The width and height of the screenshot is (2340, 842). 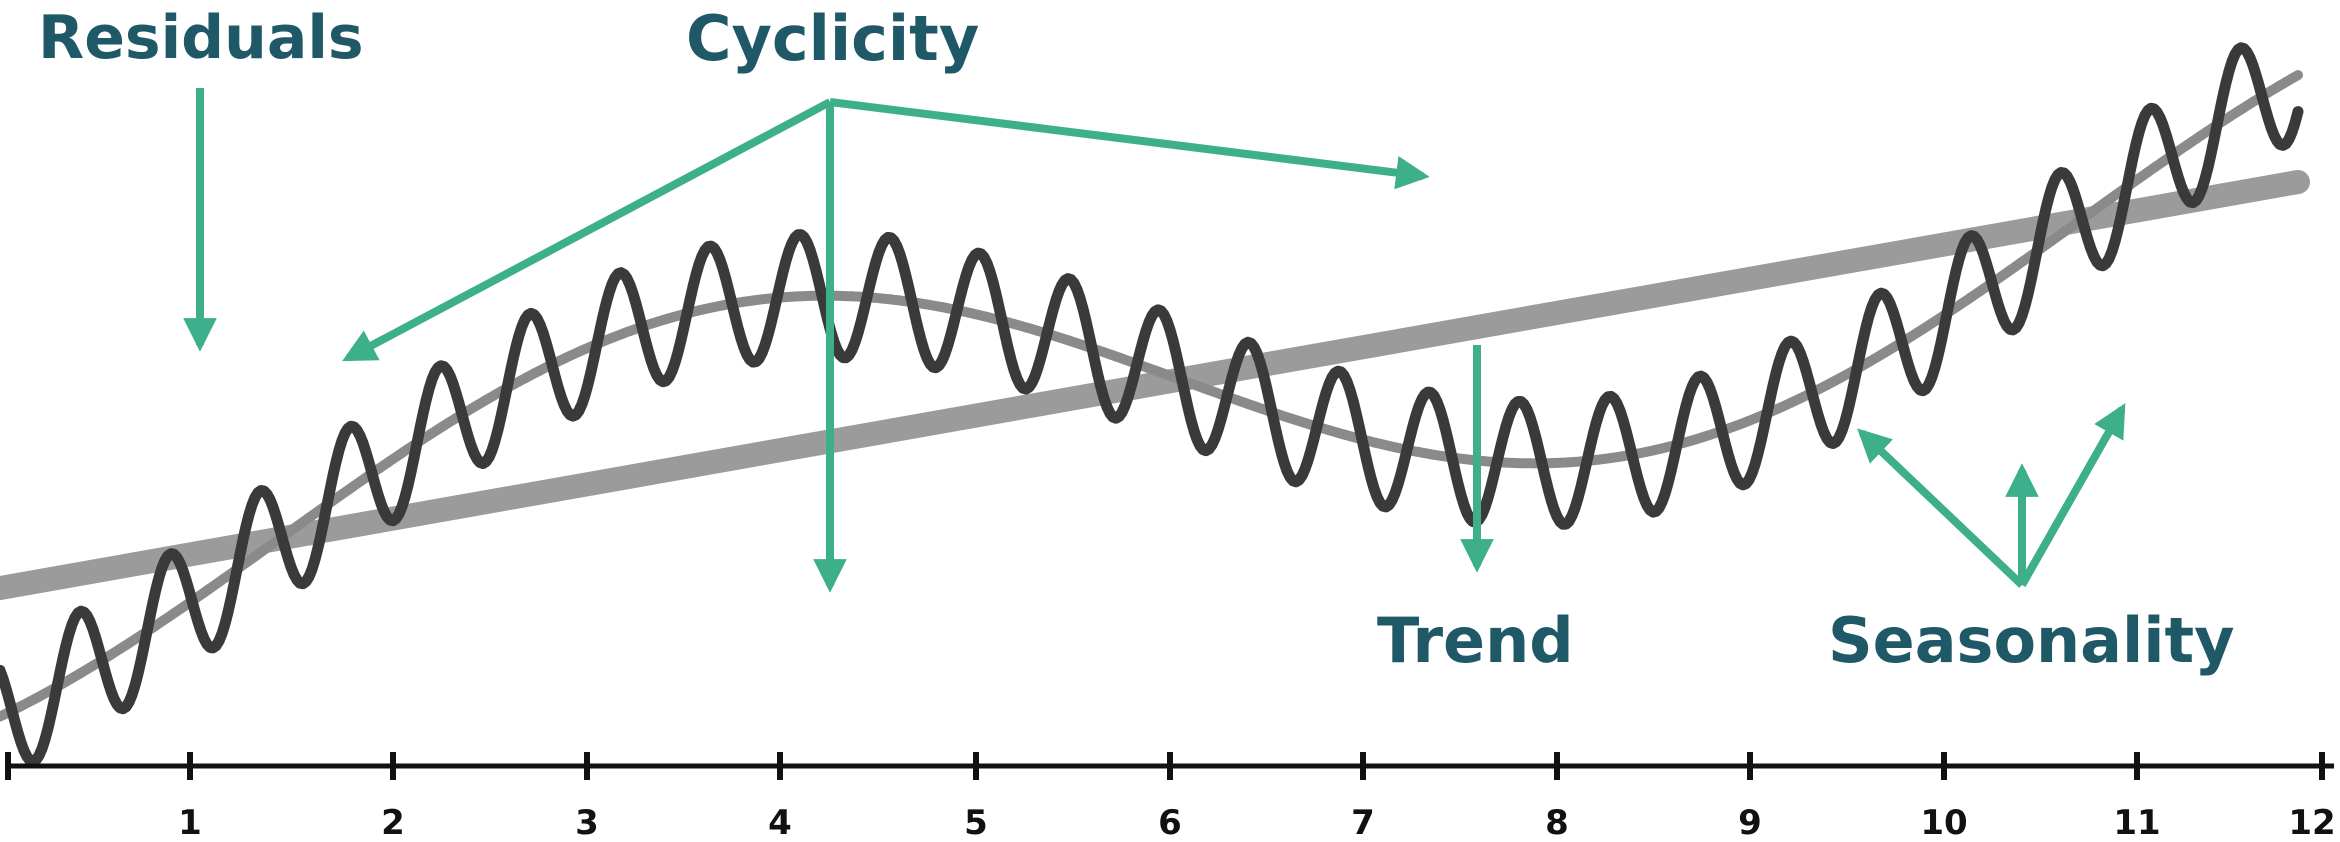 What do you see at coordinates (1750, 822) in the screenshot?
I see `x-axis-tick-label: 9` at bounding box center [1750, 822].